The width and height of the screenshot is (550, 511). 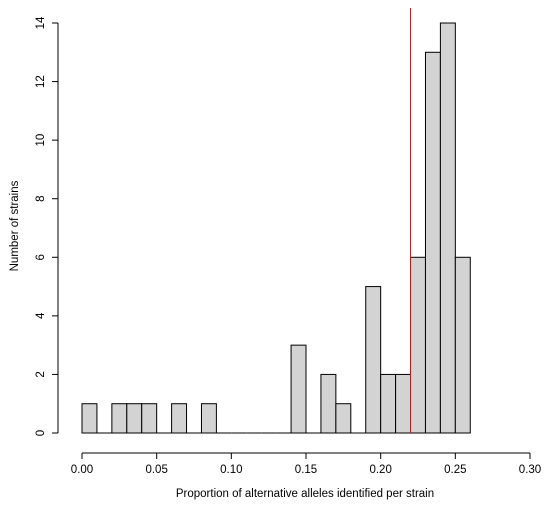 What do you see at coordinates (41, 374) in the screenshot?
I see `y-tick-label: 2` at bounding box center [41, 374].